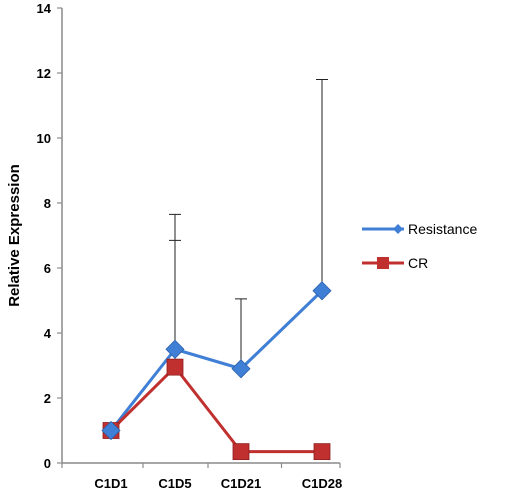 The height and width of the screenshot is (490, 520). I want to click on legend-marker-resistance, so click(398, 229).